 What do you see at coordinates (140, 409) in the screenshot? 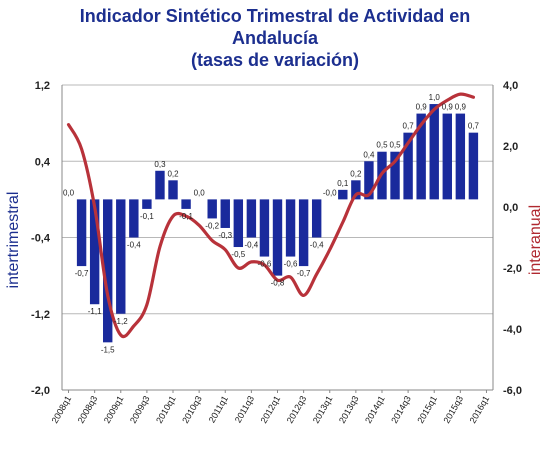
I see `x-tick-label: 2009q3` at bounding box center [140, 409].